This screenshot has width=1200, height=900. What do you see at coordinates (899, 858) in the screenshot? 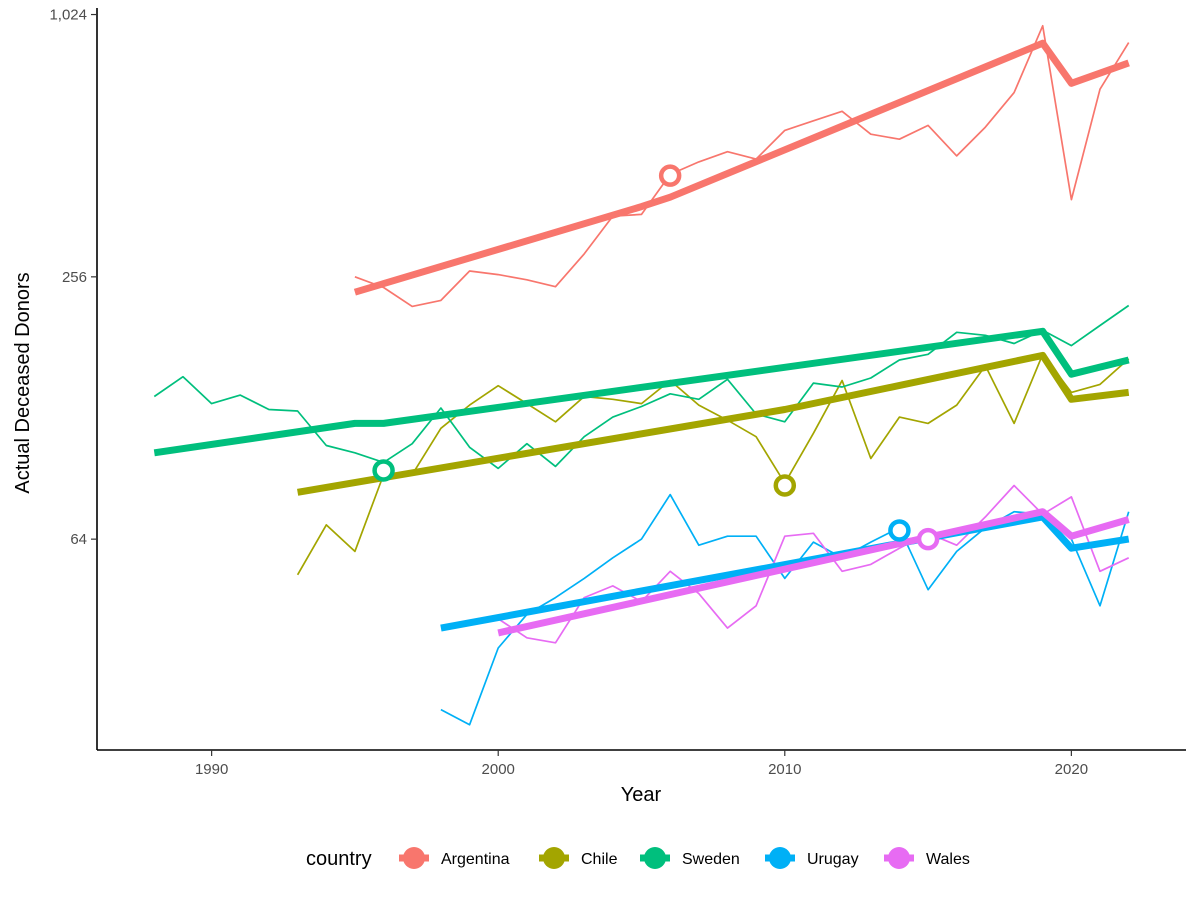
I see `legend-key-wales` at bounding box center [899, 858].